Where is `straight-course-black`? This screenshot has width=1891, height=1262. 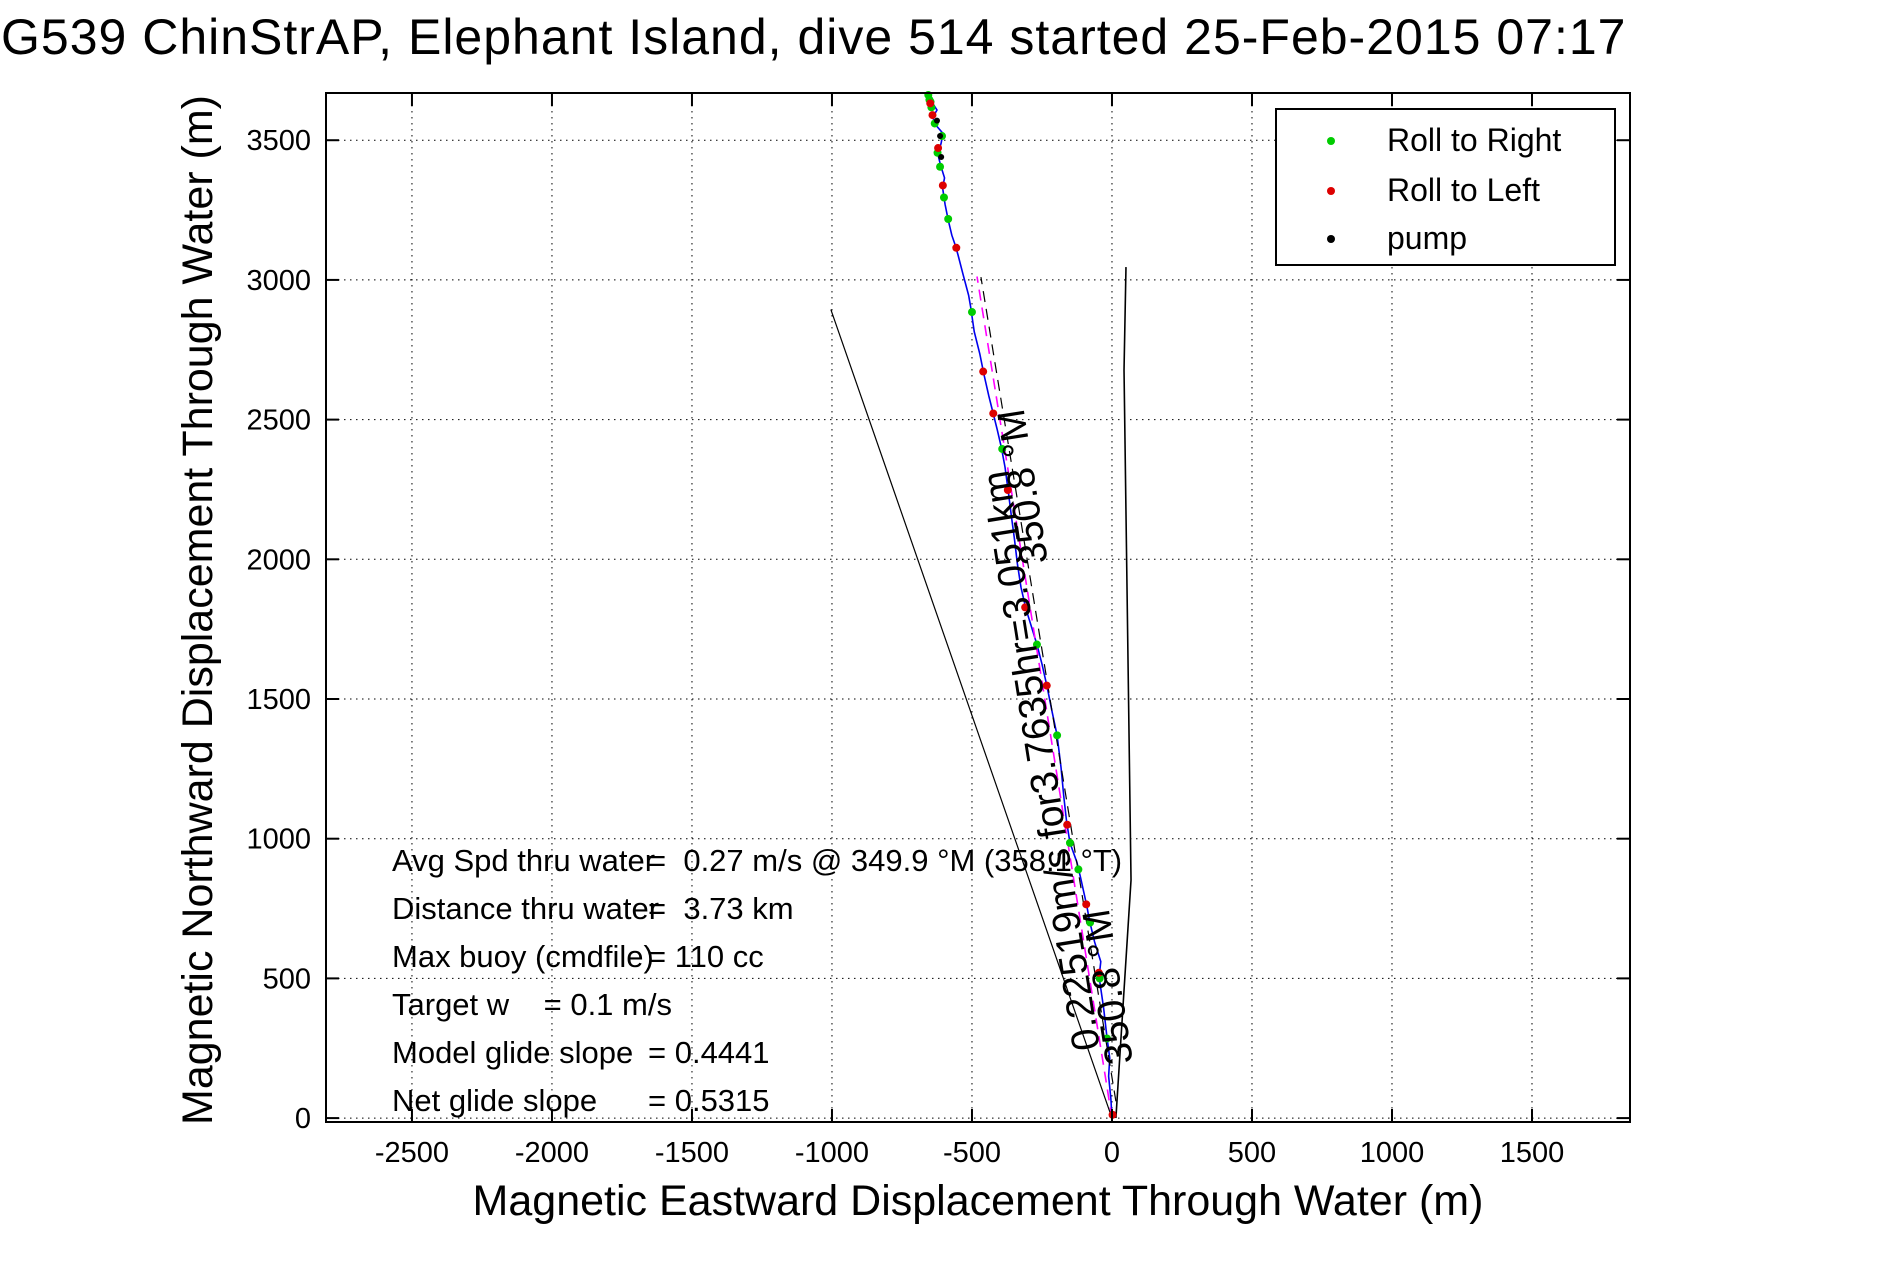
straight-course-black is located at coordinates (1048, 689).